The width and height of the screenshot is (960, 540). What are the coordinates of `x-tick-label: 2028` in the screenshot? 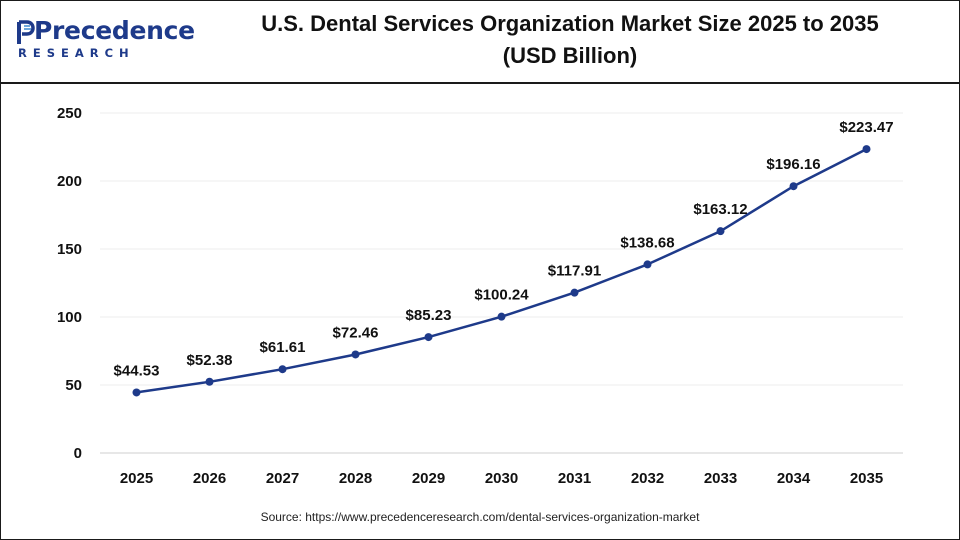 It's located at (355, 478).